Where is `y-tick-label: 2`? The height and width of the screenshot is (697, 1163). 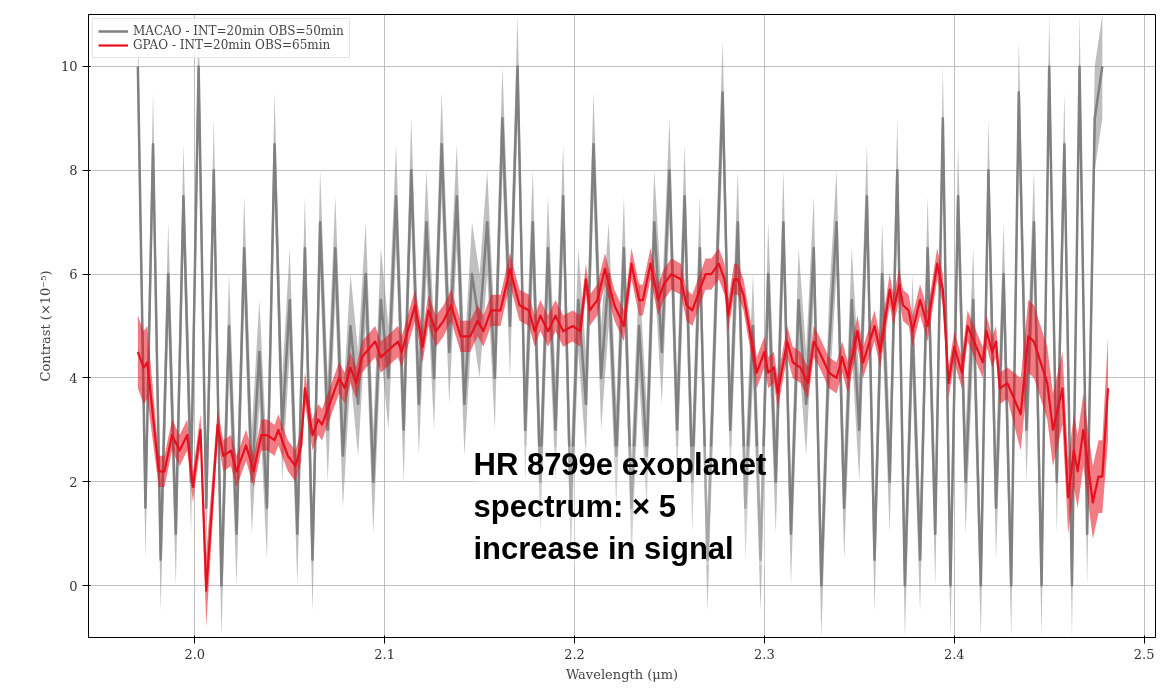 y-tick-label: 2 is located at coordinates (73, 482).